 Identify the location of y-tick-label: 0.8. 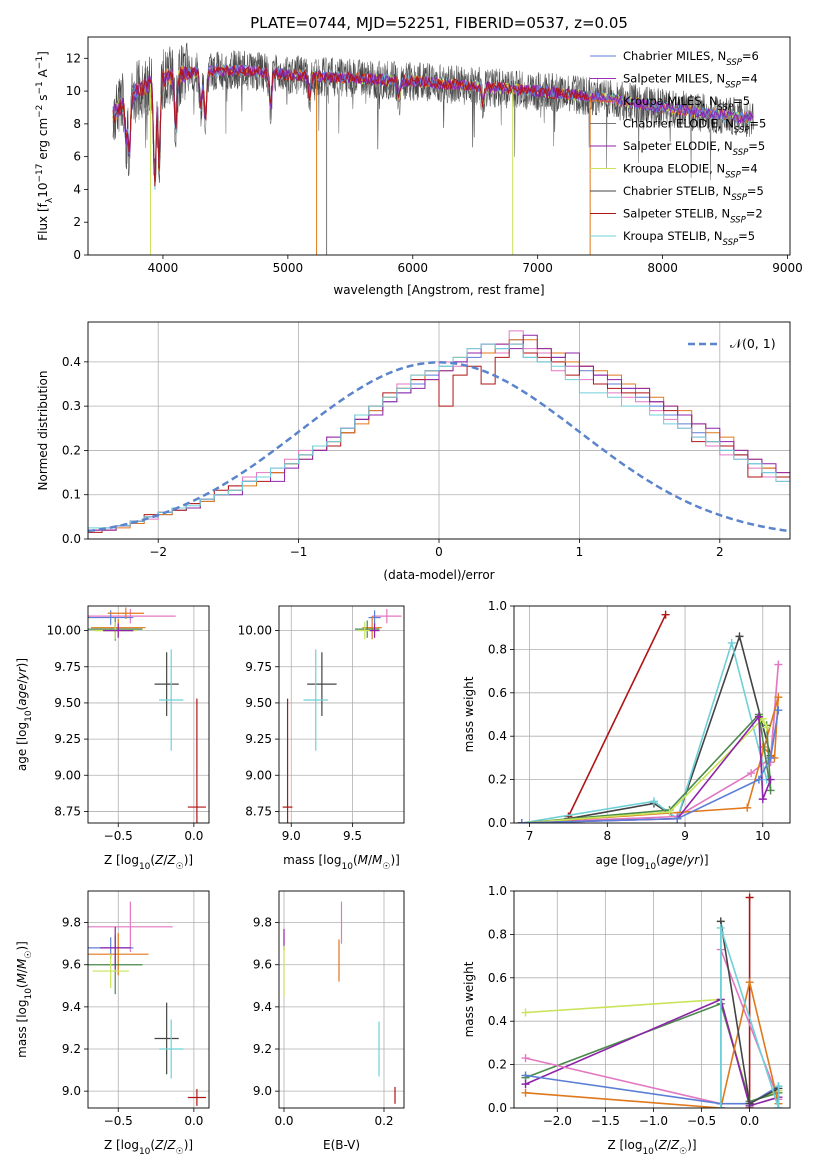
(497, 934).